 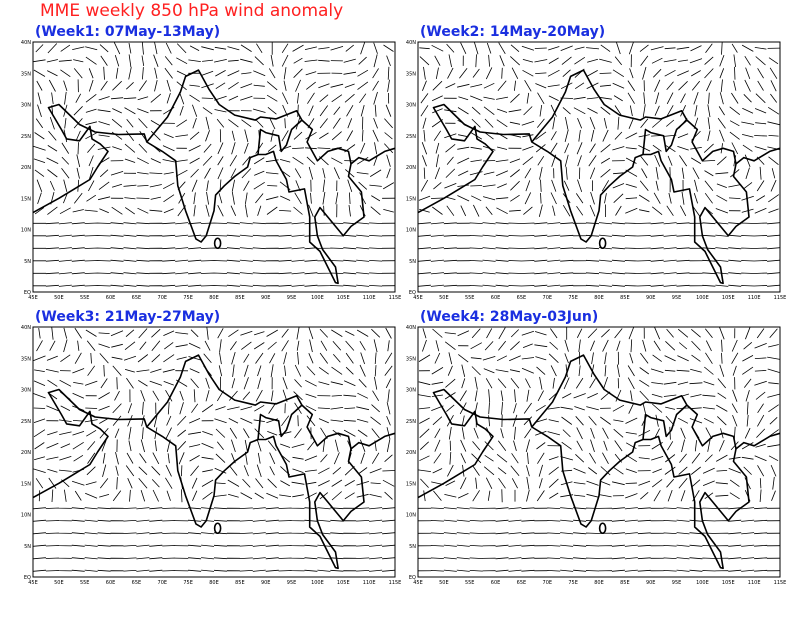 I want to click on panel-title: (Week3: 21May-27May), so click(x=127, y=317).